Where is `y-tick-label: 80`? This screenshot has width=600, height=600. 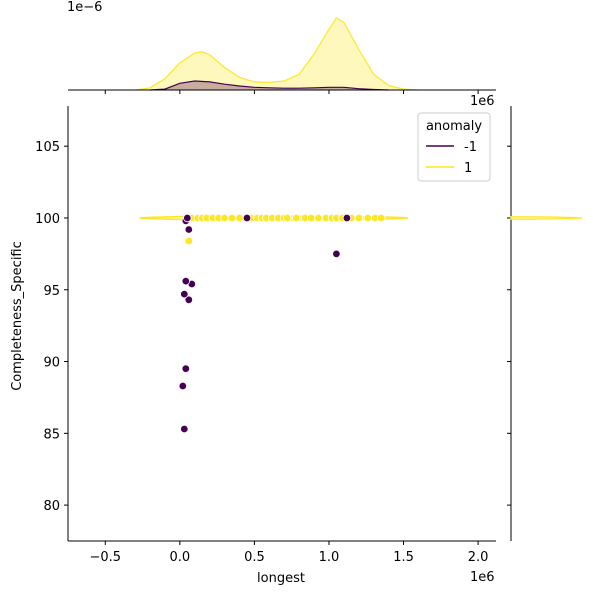
y-tick-label: 80 is located at coordinates (51, 506).